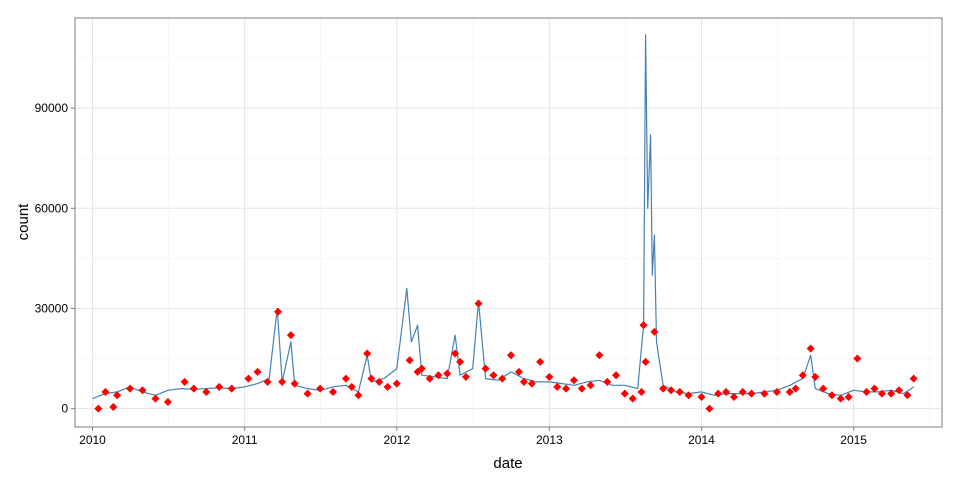 The width and height of the screenshot is (960, 480). I want to click on x-axis: 2010 2011 2012 2013 2014 2015, so click(473, 437).